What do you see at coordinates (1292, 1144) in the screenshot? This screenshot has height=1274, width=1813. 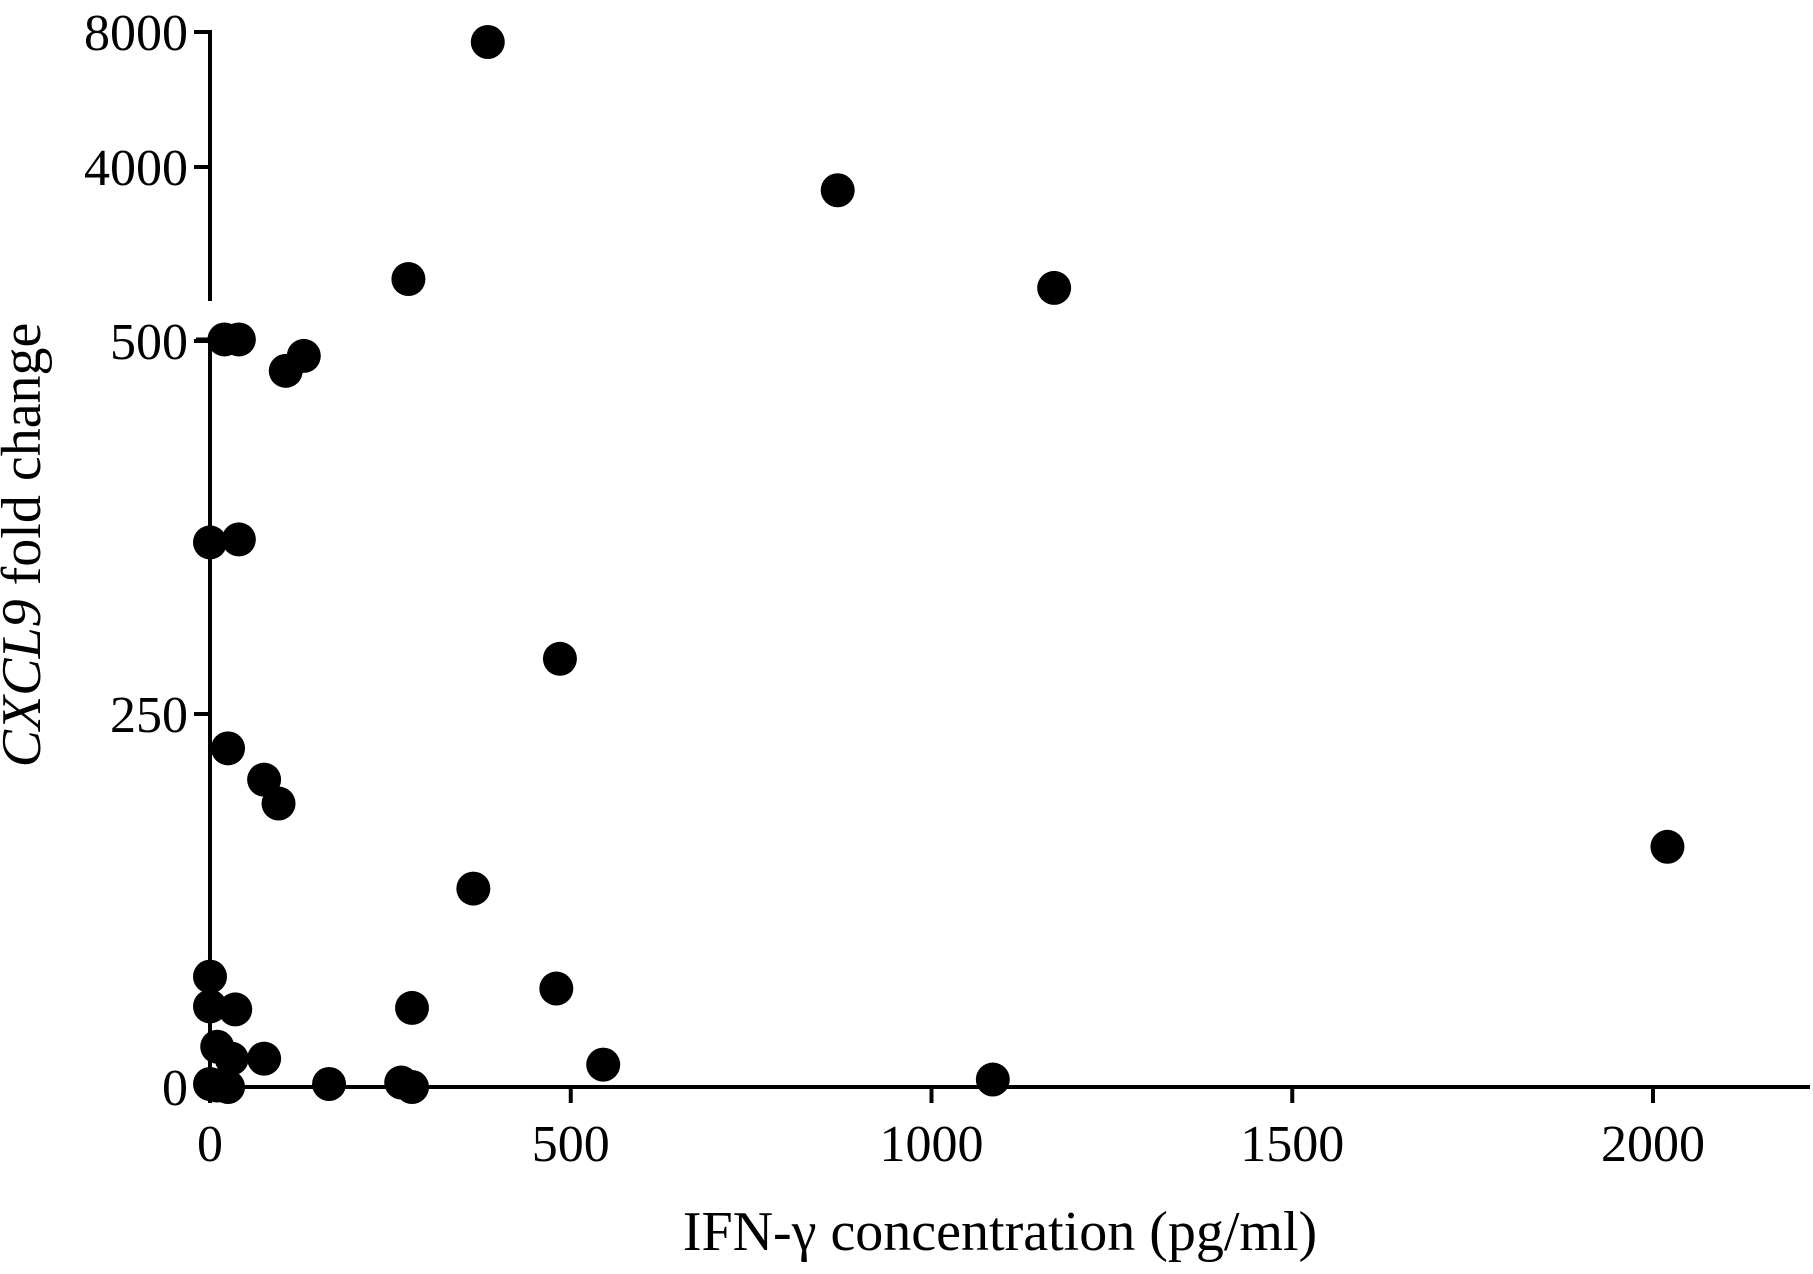 I see `x-tick-label: 1500` at bounding box center [1292, 1144].